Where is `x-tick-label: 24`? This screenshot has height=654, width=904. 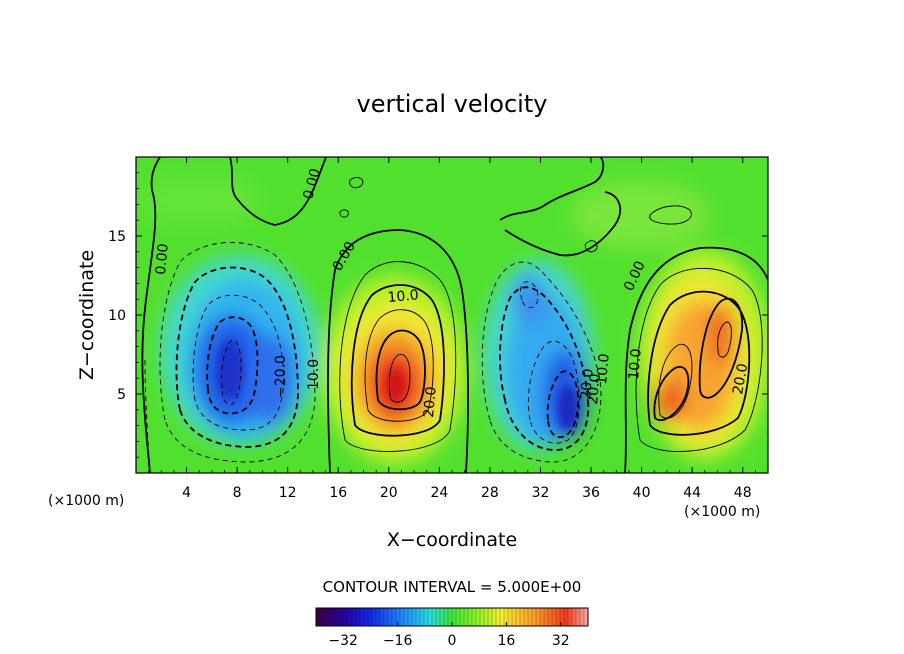
x-tick-label: 24 is located at coordinates (439, 493).